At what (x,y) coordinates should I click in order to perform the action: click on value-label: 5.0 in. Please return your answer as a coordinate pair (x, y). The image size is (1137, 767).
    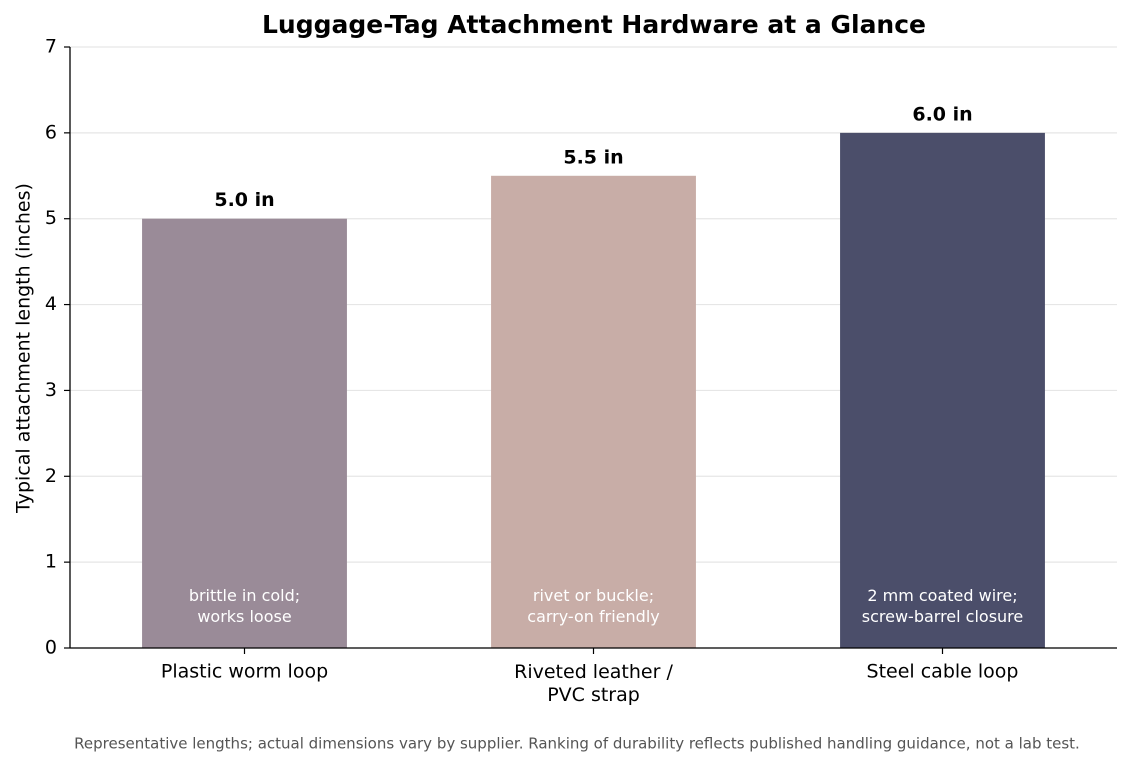
    Looking at the image, I should click on (244, 200).